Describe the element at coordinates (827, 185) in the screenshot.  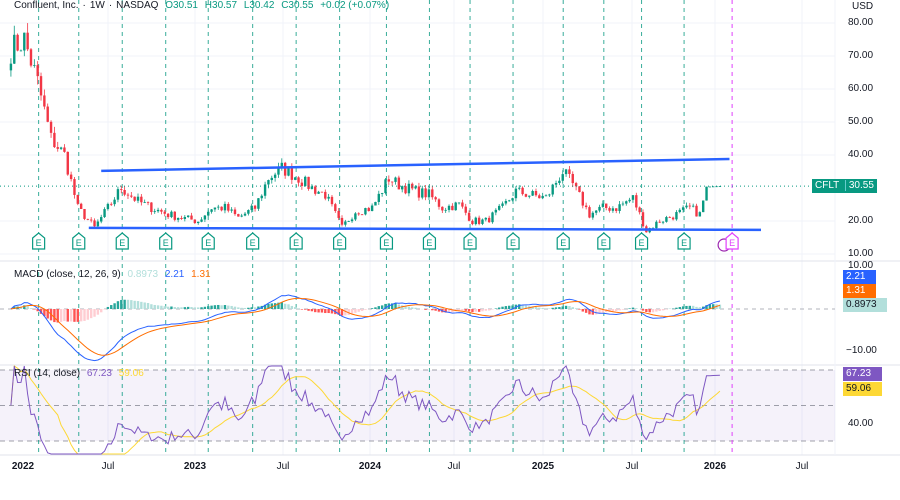
I see `badge-ticker: CFLT` at that location.